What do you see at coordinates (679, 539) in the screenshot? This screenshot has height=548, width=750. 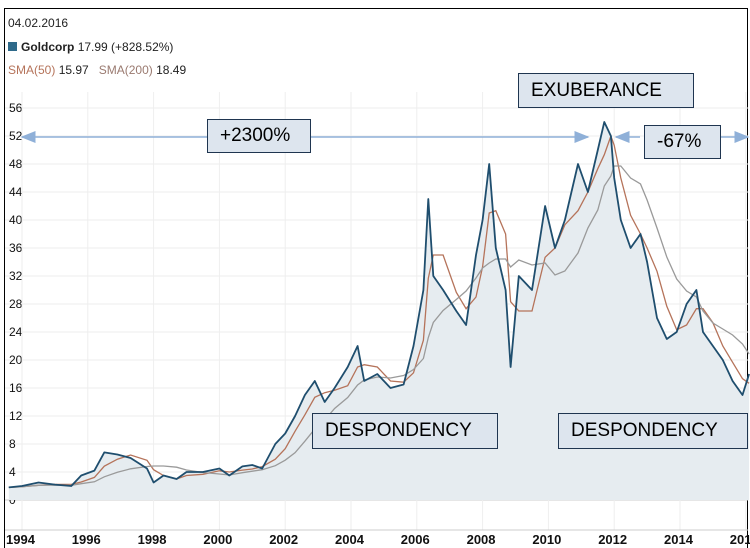 I see `x-tick-label: 2014` at bounding box center [679, 539].